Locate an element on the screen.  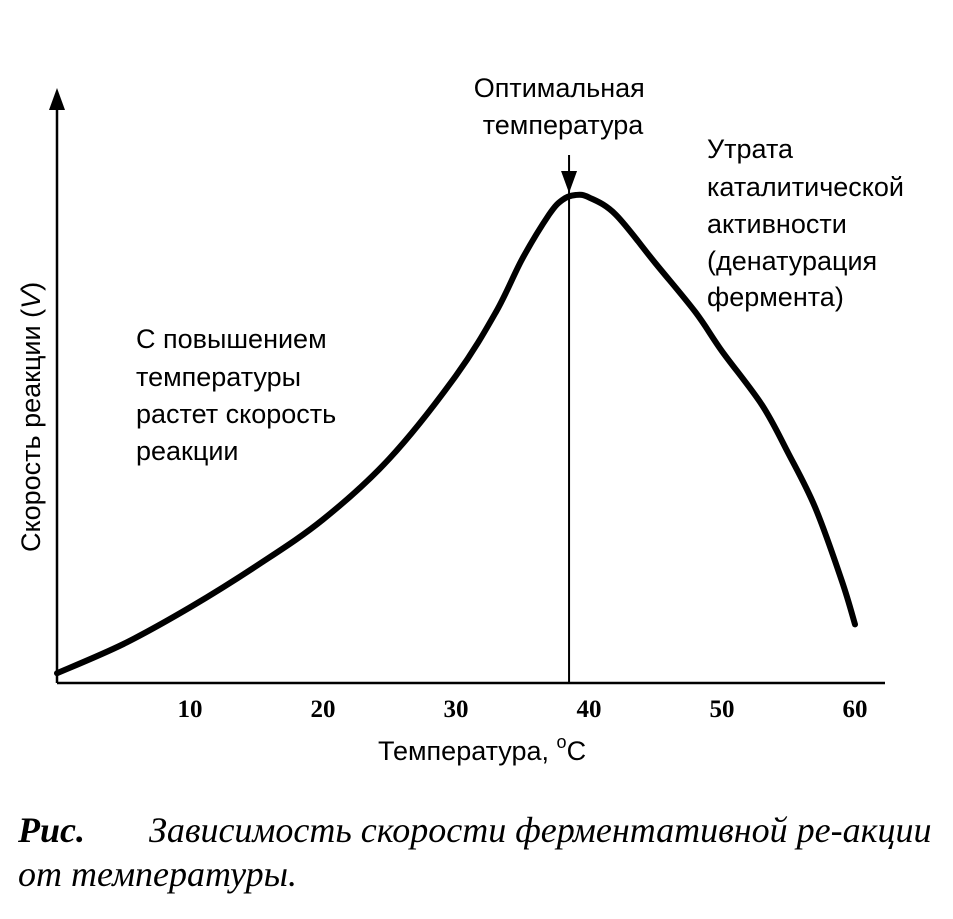
y-axis-label-text: Скорость реакции ( is located at coordinates (31, 430).